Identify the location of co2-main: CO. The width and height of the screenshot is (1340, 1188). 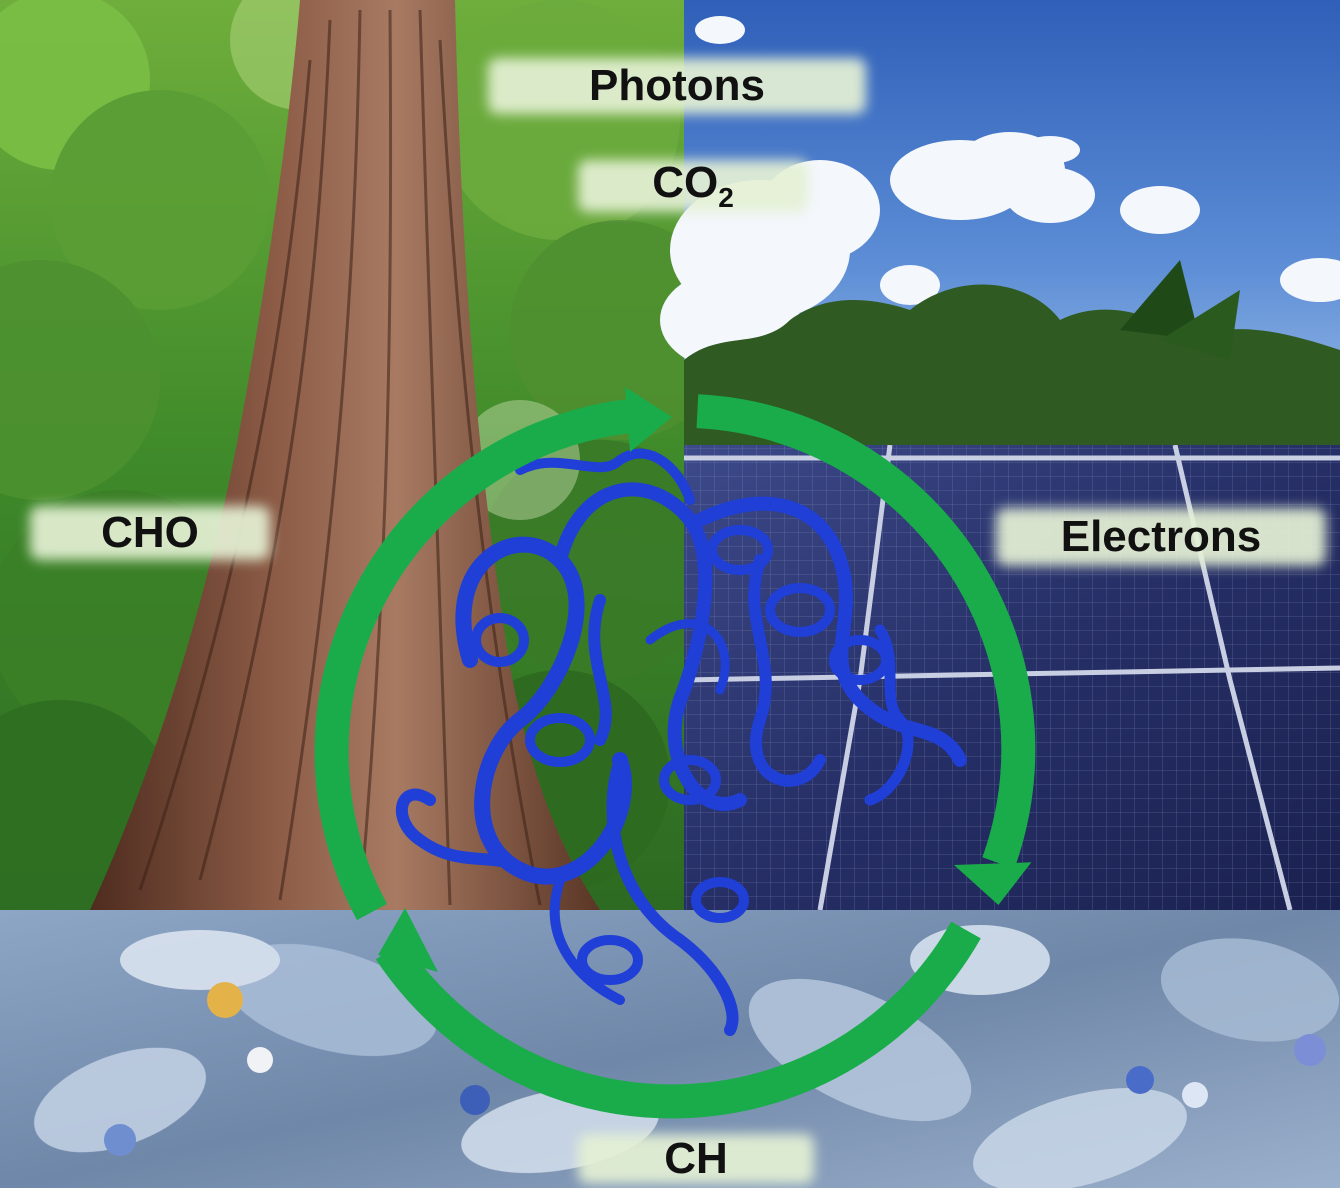
(685, 182).